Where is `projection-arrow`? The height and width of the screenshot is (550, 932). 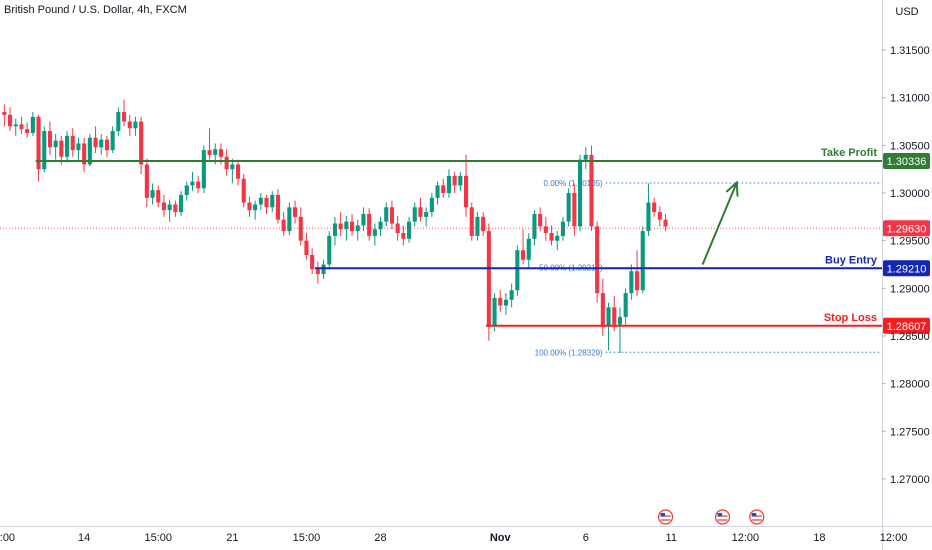 projection-arrow is located at coordinates (720, 222).